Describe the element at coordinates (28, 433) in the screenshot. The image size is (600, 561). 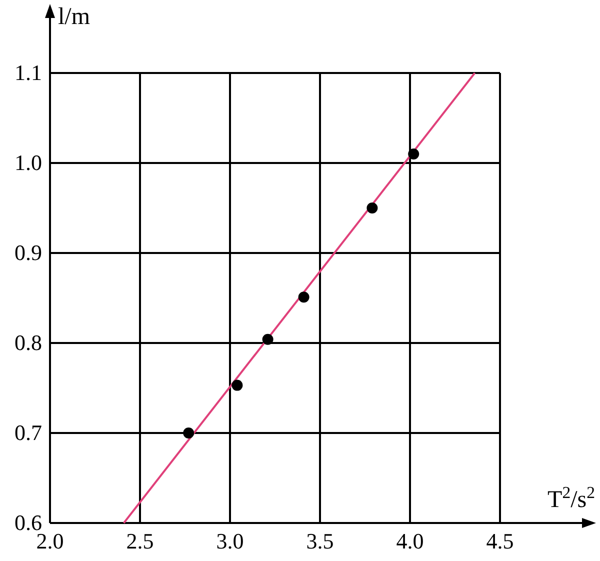
I see `y-tick-label: 0.7` at that location.